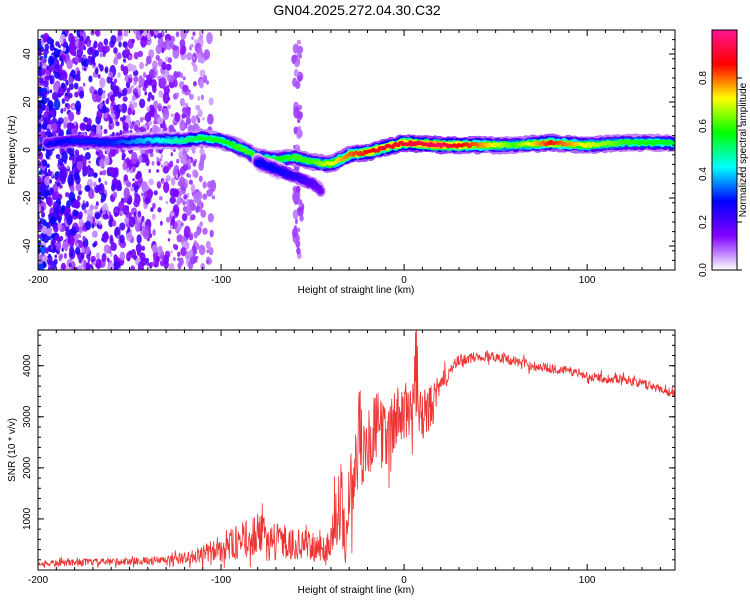 The width and height of the screenshot is (750, 605). What do you see at coordinates (703, 174) in the screenshot?
I see `colorbar-tick-label: 0.4` at bounding box center [703, 174].